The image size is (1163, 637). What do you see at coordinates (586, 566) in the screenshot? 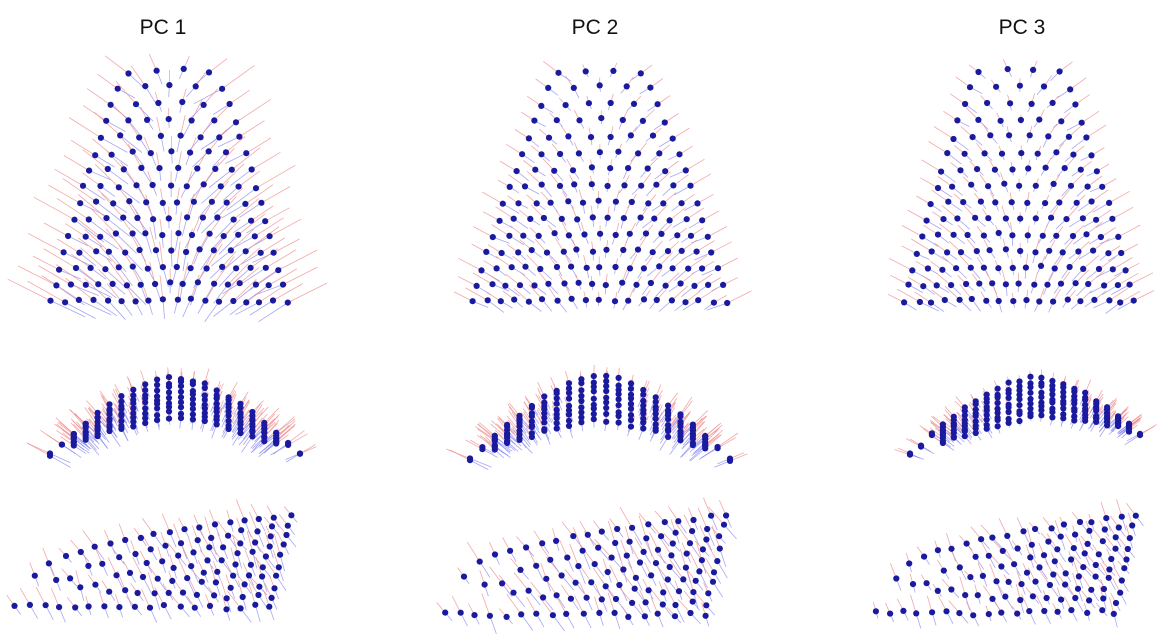
I see `pc2-oblique-view` at bounding box center [586, 566].